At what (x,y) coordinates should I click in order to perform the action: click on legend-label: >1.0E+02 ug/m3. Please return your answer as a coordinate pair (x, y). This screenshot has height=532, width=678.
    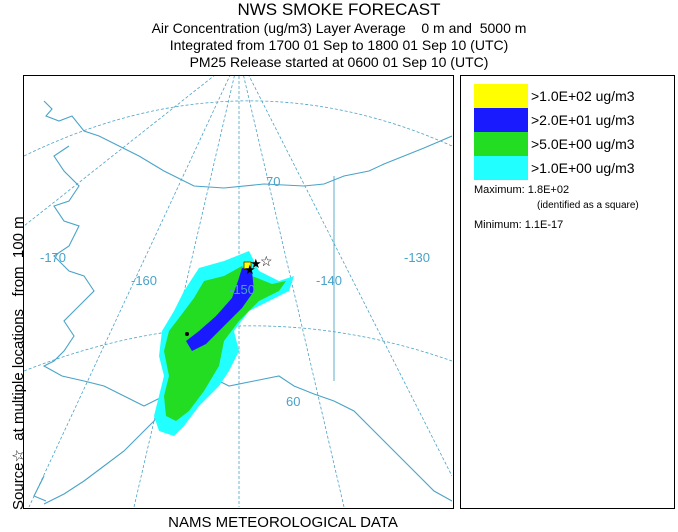
    Looking at the image, I should click on (583, 96).